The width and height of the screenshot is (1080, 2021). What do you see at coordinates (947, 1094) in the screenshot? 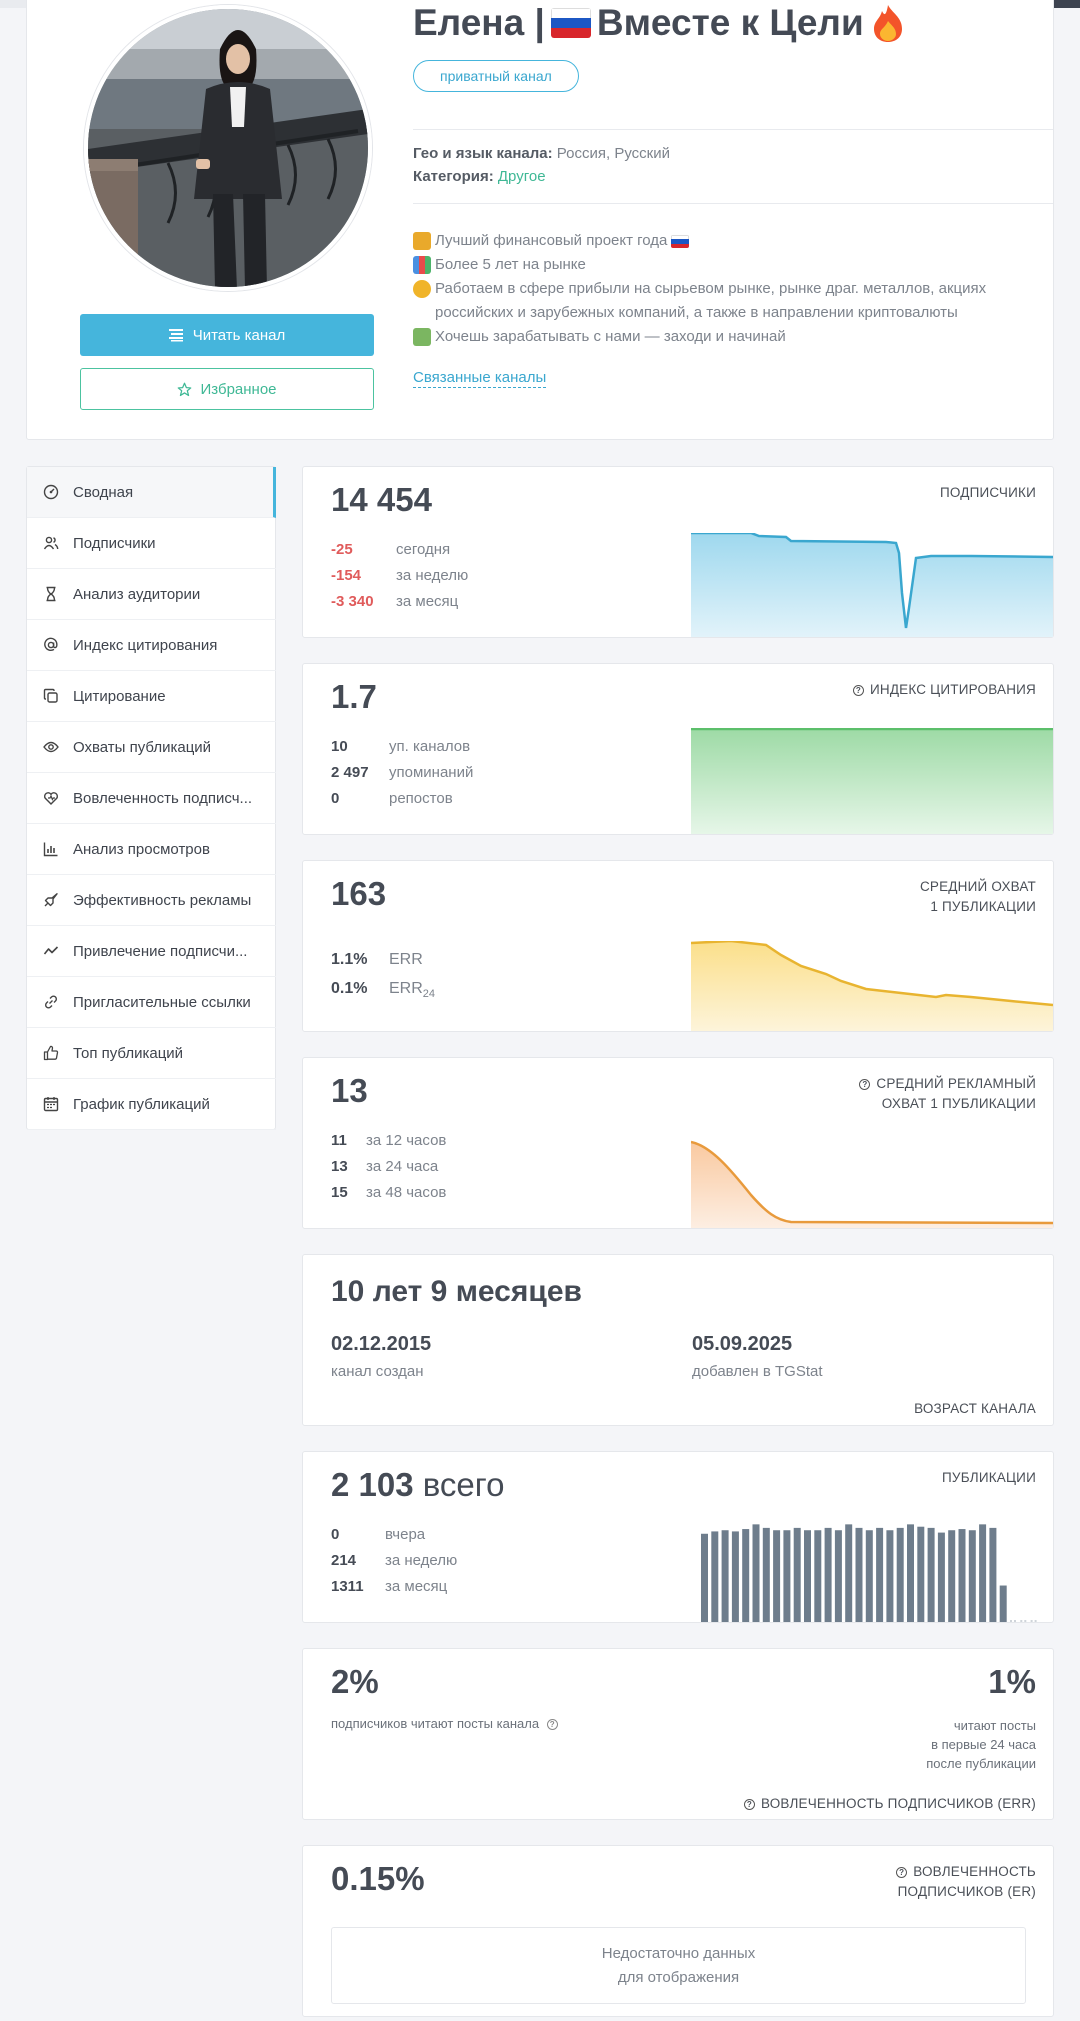
I see `card-label: ? СРЕДНИЙ РЕКЛАМНЫЙ ОХВАТ 1 ПУБЛИКАЦИИ` at bounding box center [947, 1094].